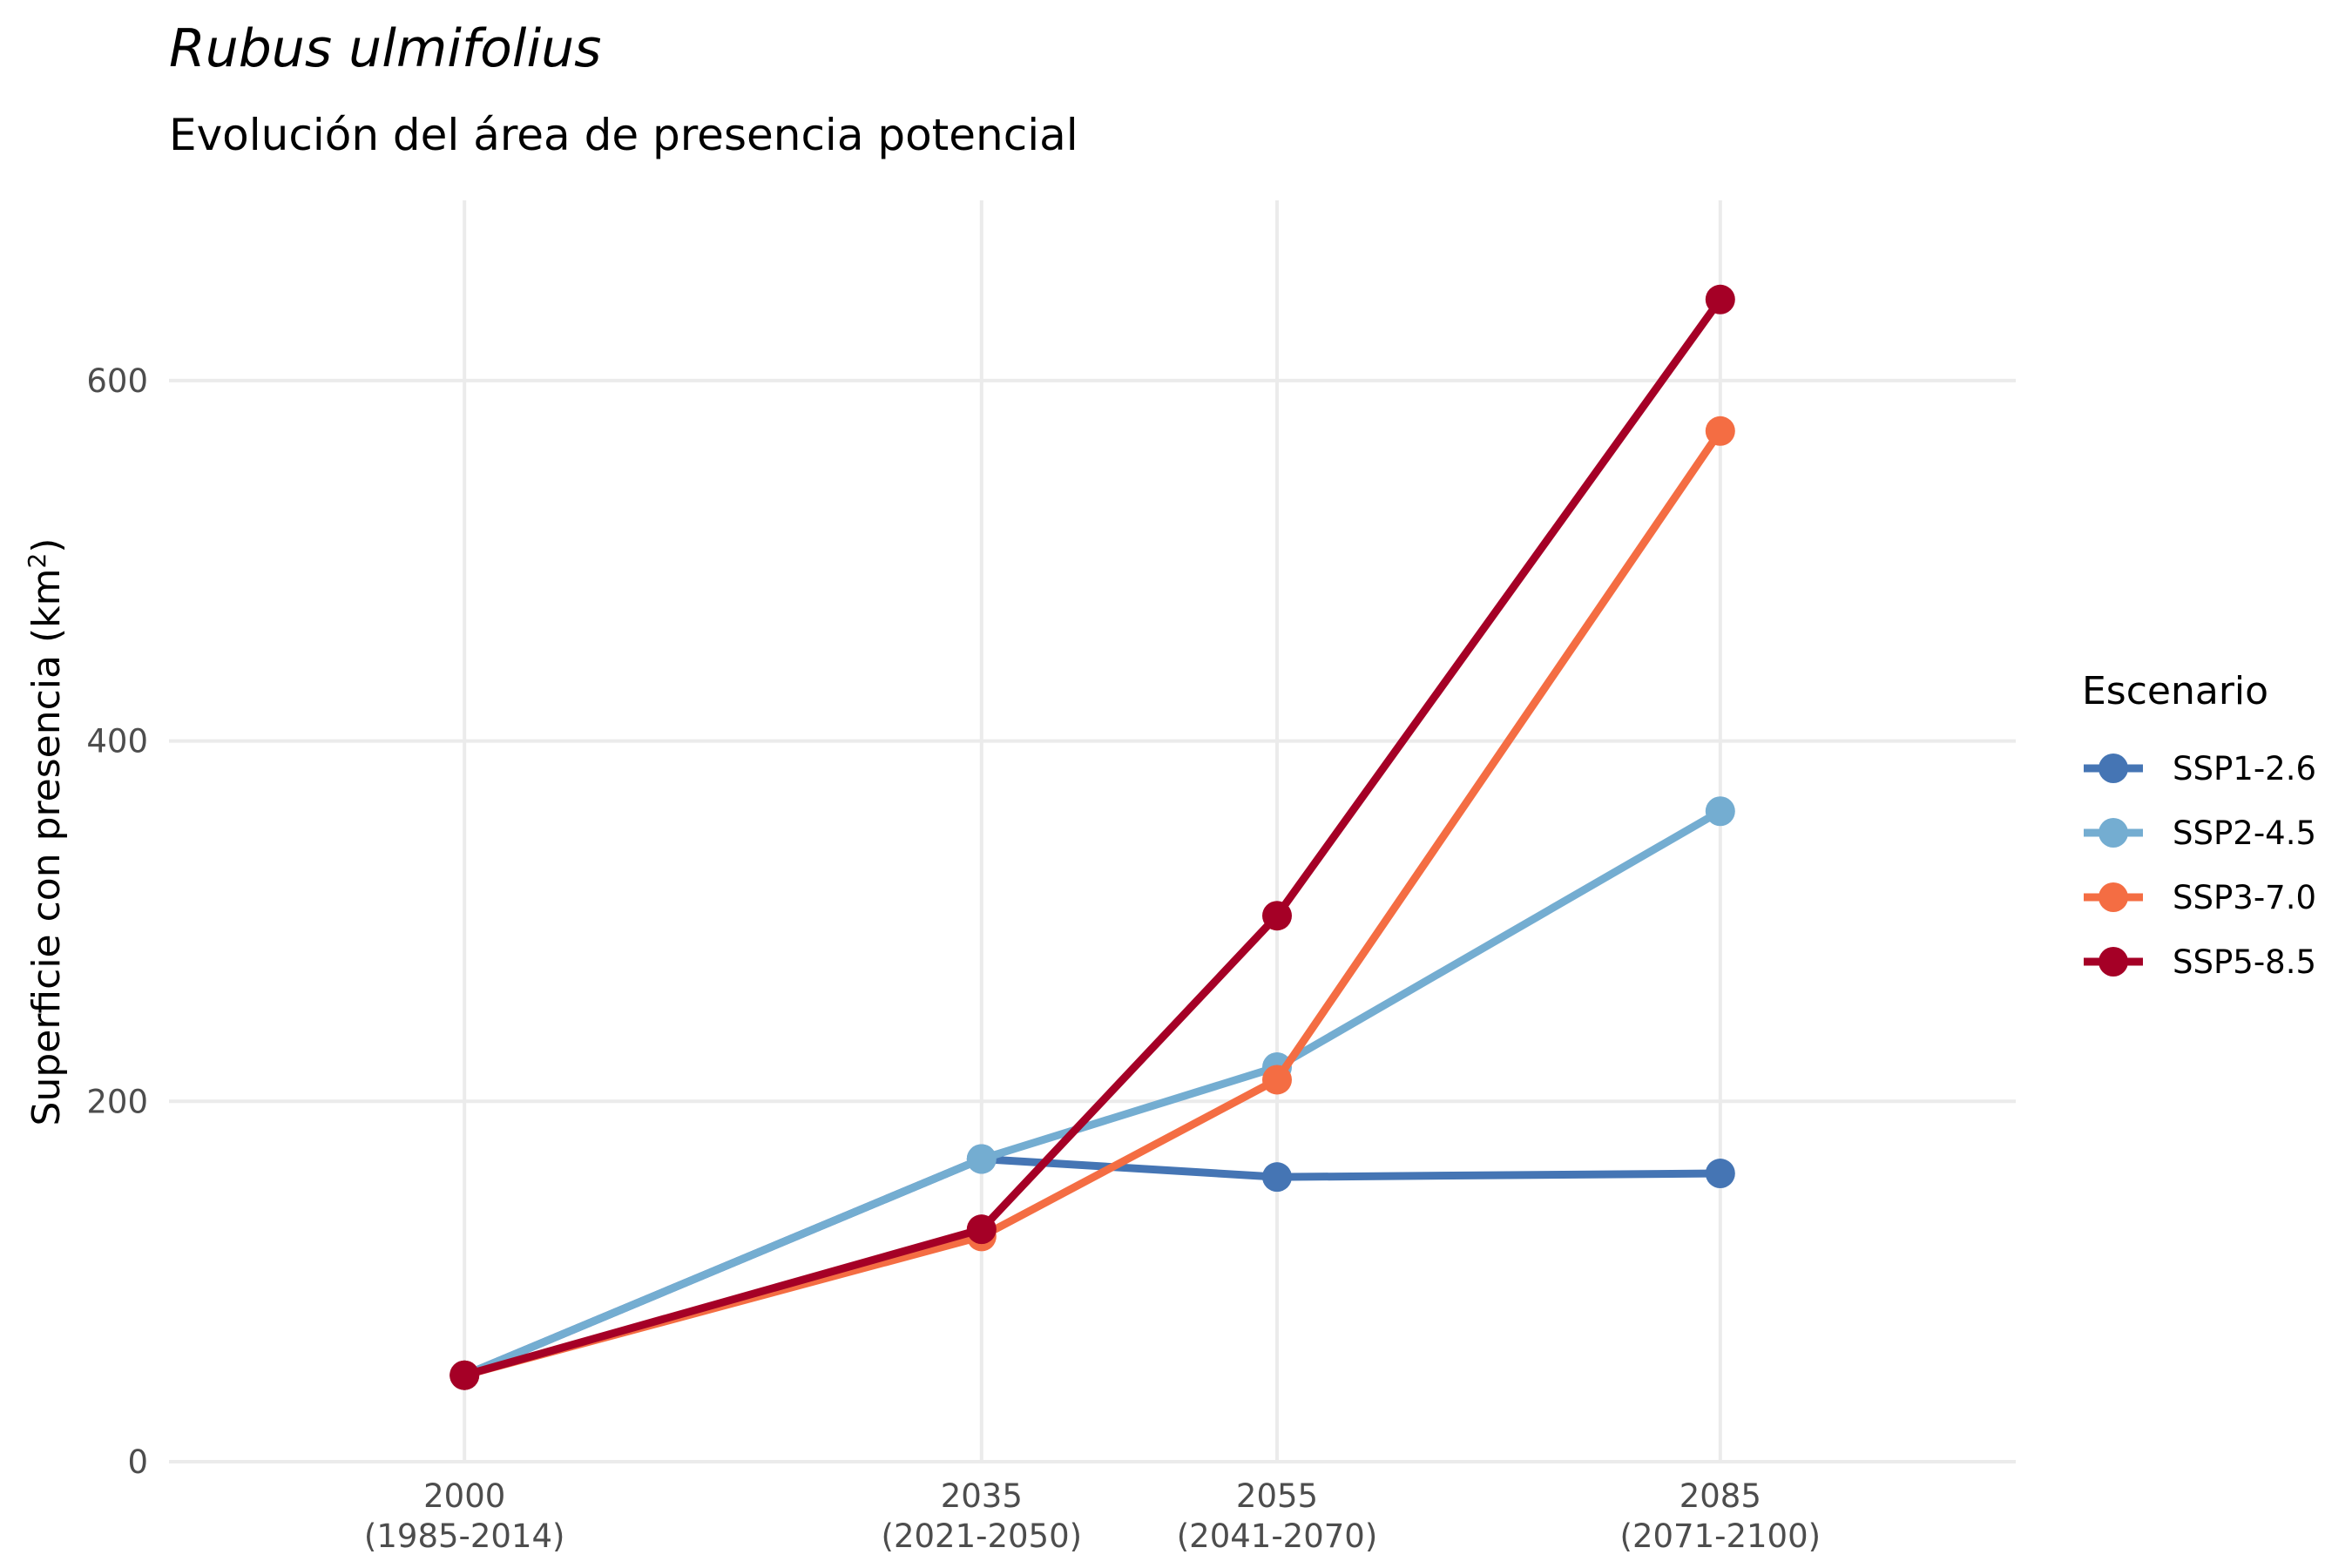 Image resolution: width=2352 pixels, height=1568 pixels. Describe the element at coordinates (2244, 962) in the screenshot. I see `legend-label: SSP5-8.5` at that location.